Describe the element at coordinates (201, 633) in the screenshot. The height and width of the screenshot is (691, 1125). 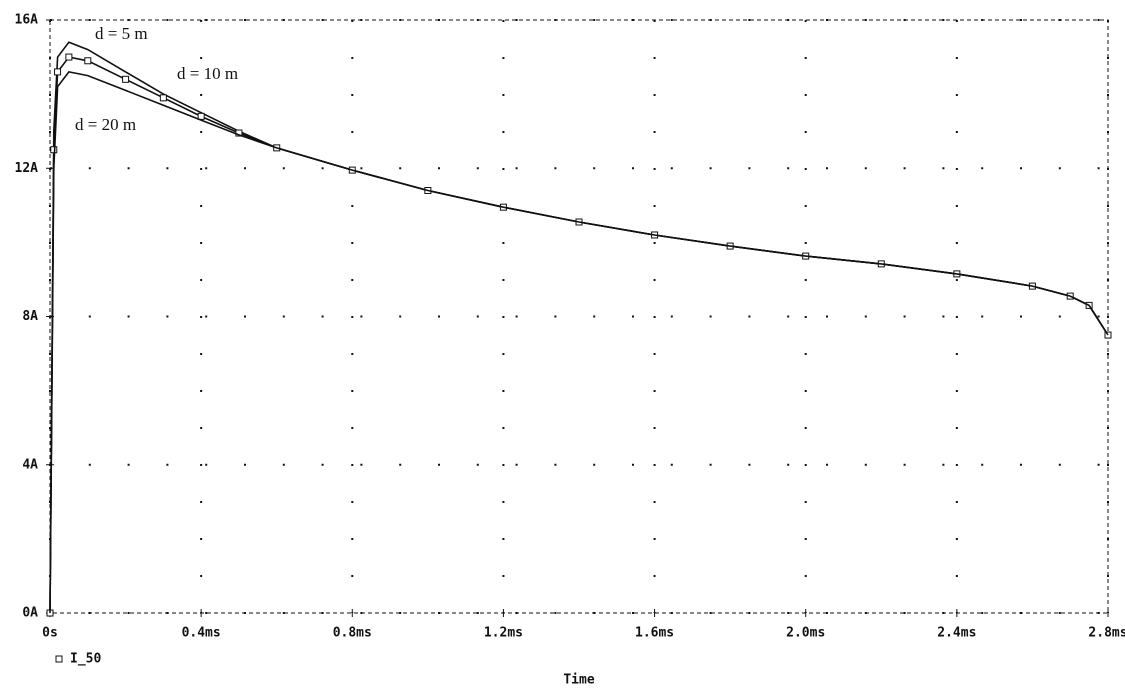
I see `x-tick-label: 0.4ms` at that location.